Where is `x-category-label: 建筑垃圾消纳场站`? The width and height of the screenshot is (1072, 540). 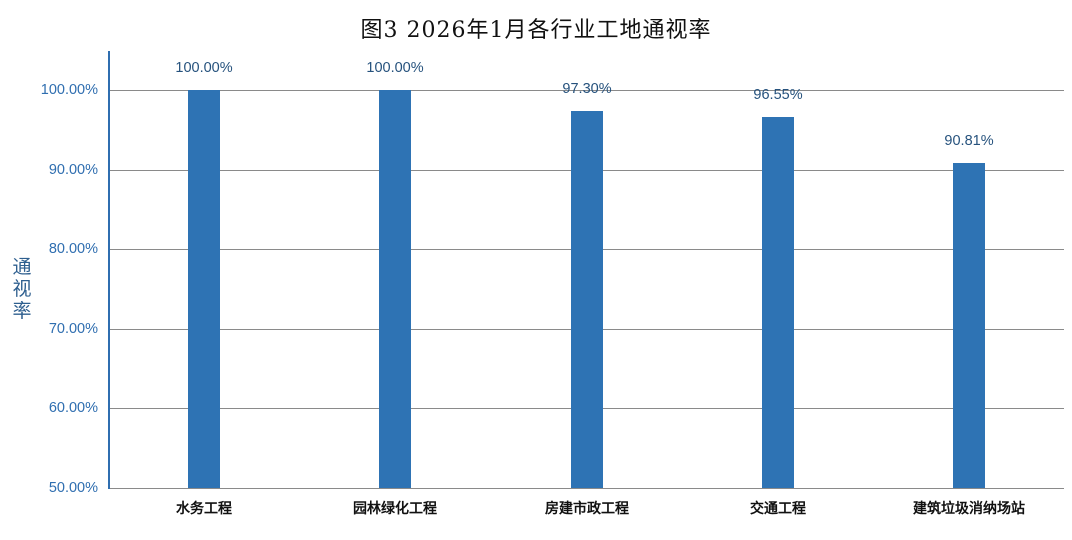 x-category-label: 建筑垃圾消纳场站 is located at coordinates (969, 509).